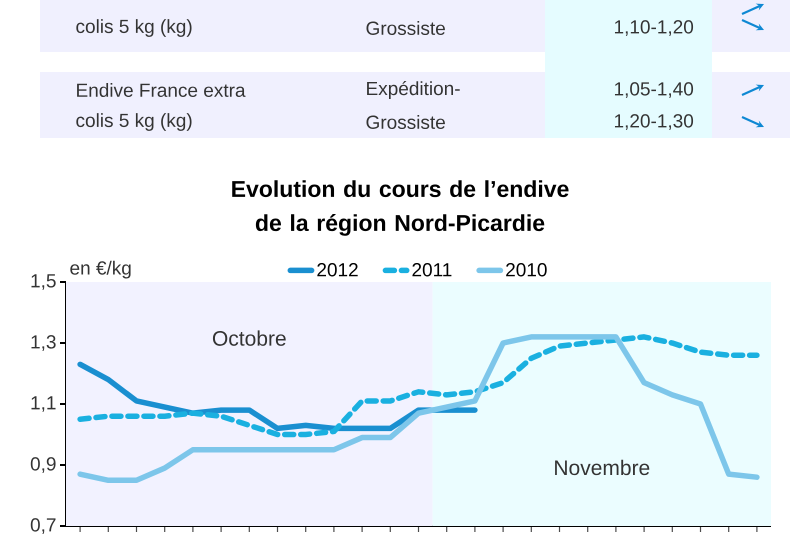 The width and height of the screenshot is (800, 550). What do you see at coordinates (654, 90) in the screenshot?
I see `text: 1,05-1,40` at bounding box center [654, 90].